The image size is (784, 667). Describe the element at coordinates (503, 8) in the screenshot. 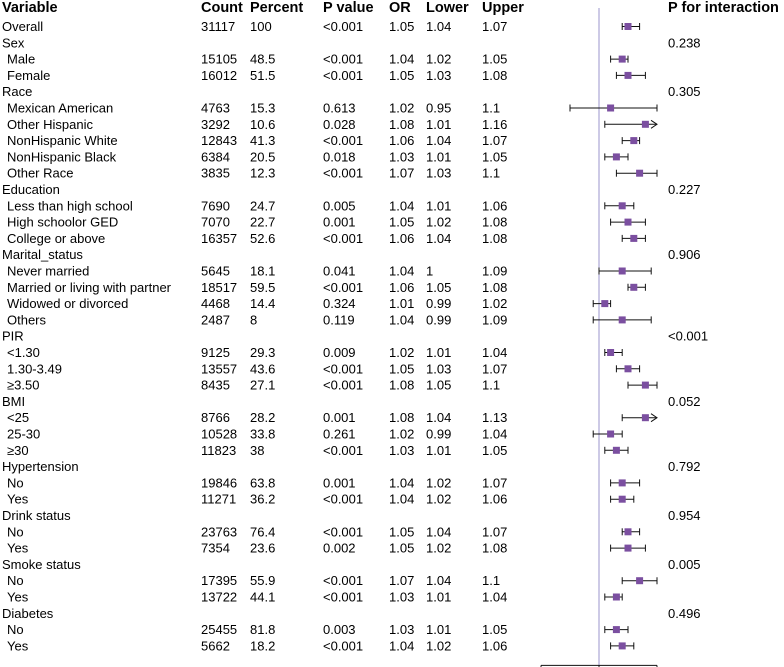

I see `header-upper: Upper` at that location.